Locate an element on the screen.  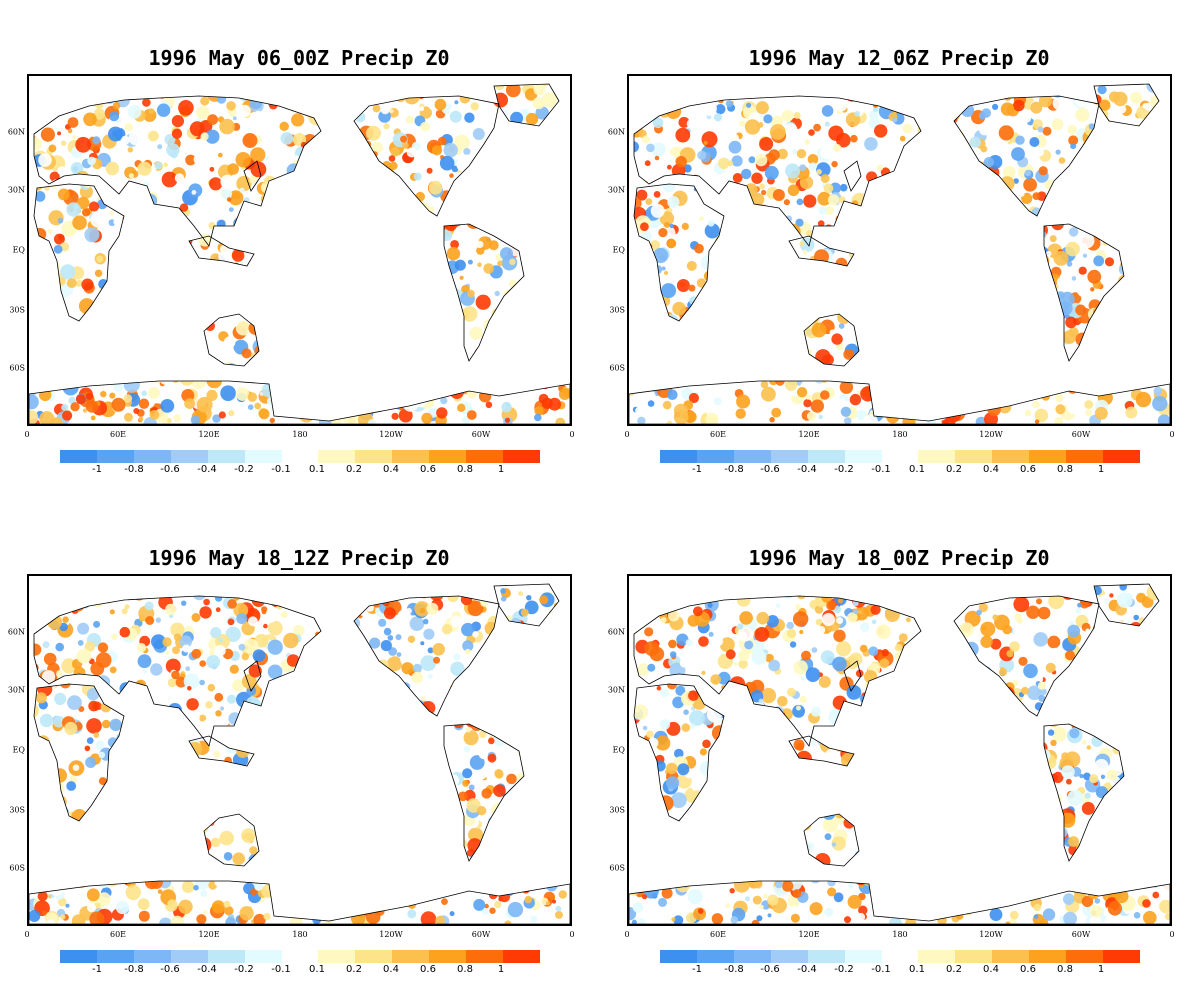
lon-tick-label: 120E is located at coordinates (809, 934).